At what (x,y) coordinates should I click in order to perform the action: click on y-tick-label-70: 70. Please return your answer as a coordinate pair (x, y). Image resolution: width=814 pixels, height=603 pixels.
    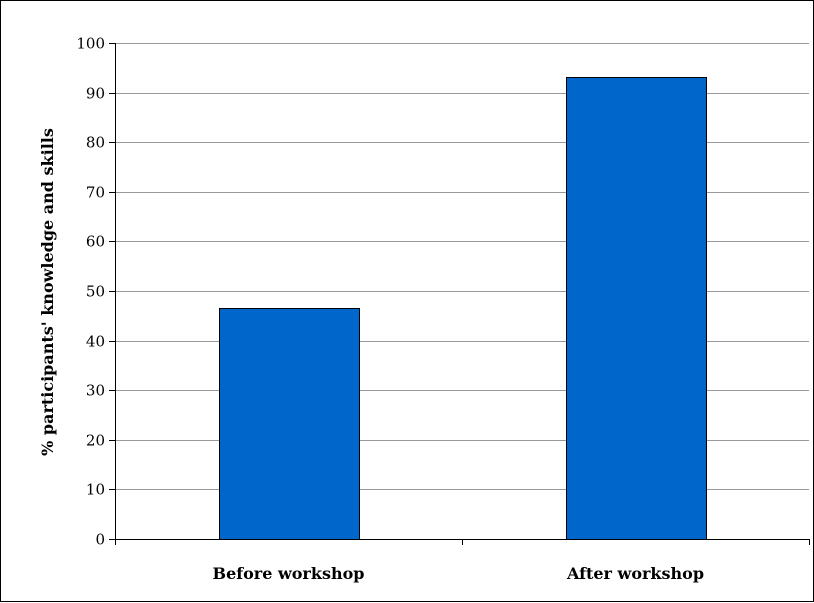
    Looking at the image, I should click on (95, 193).